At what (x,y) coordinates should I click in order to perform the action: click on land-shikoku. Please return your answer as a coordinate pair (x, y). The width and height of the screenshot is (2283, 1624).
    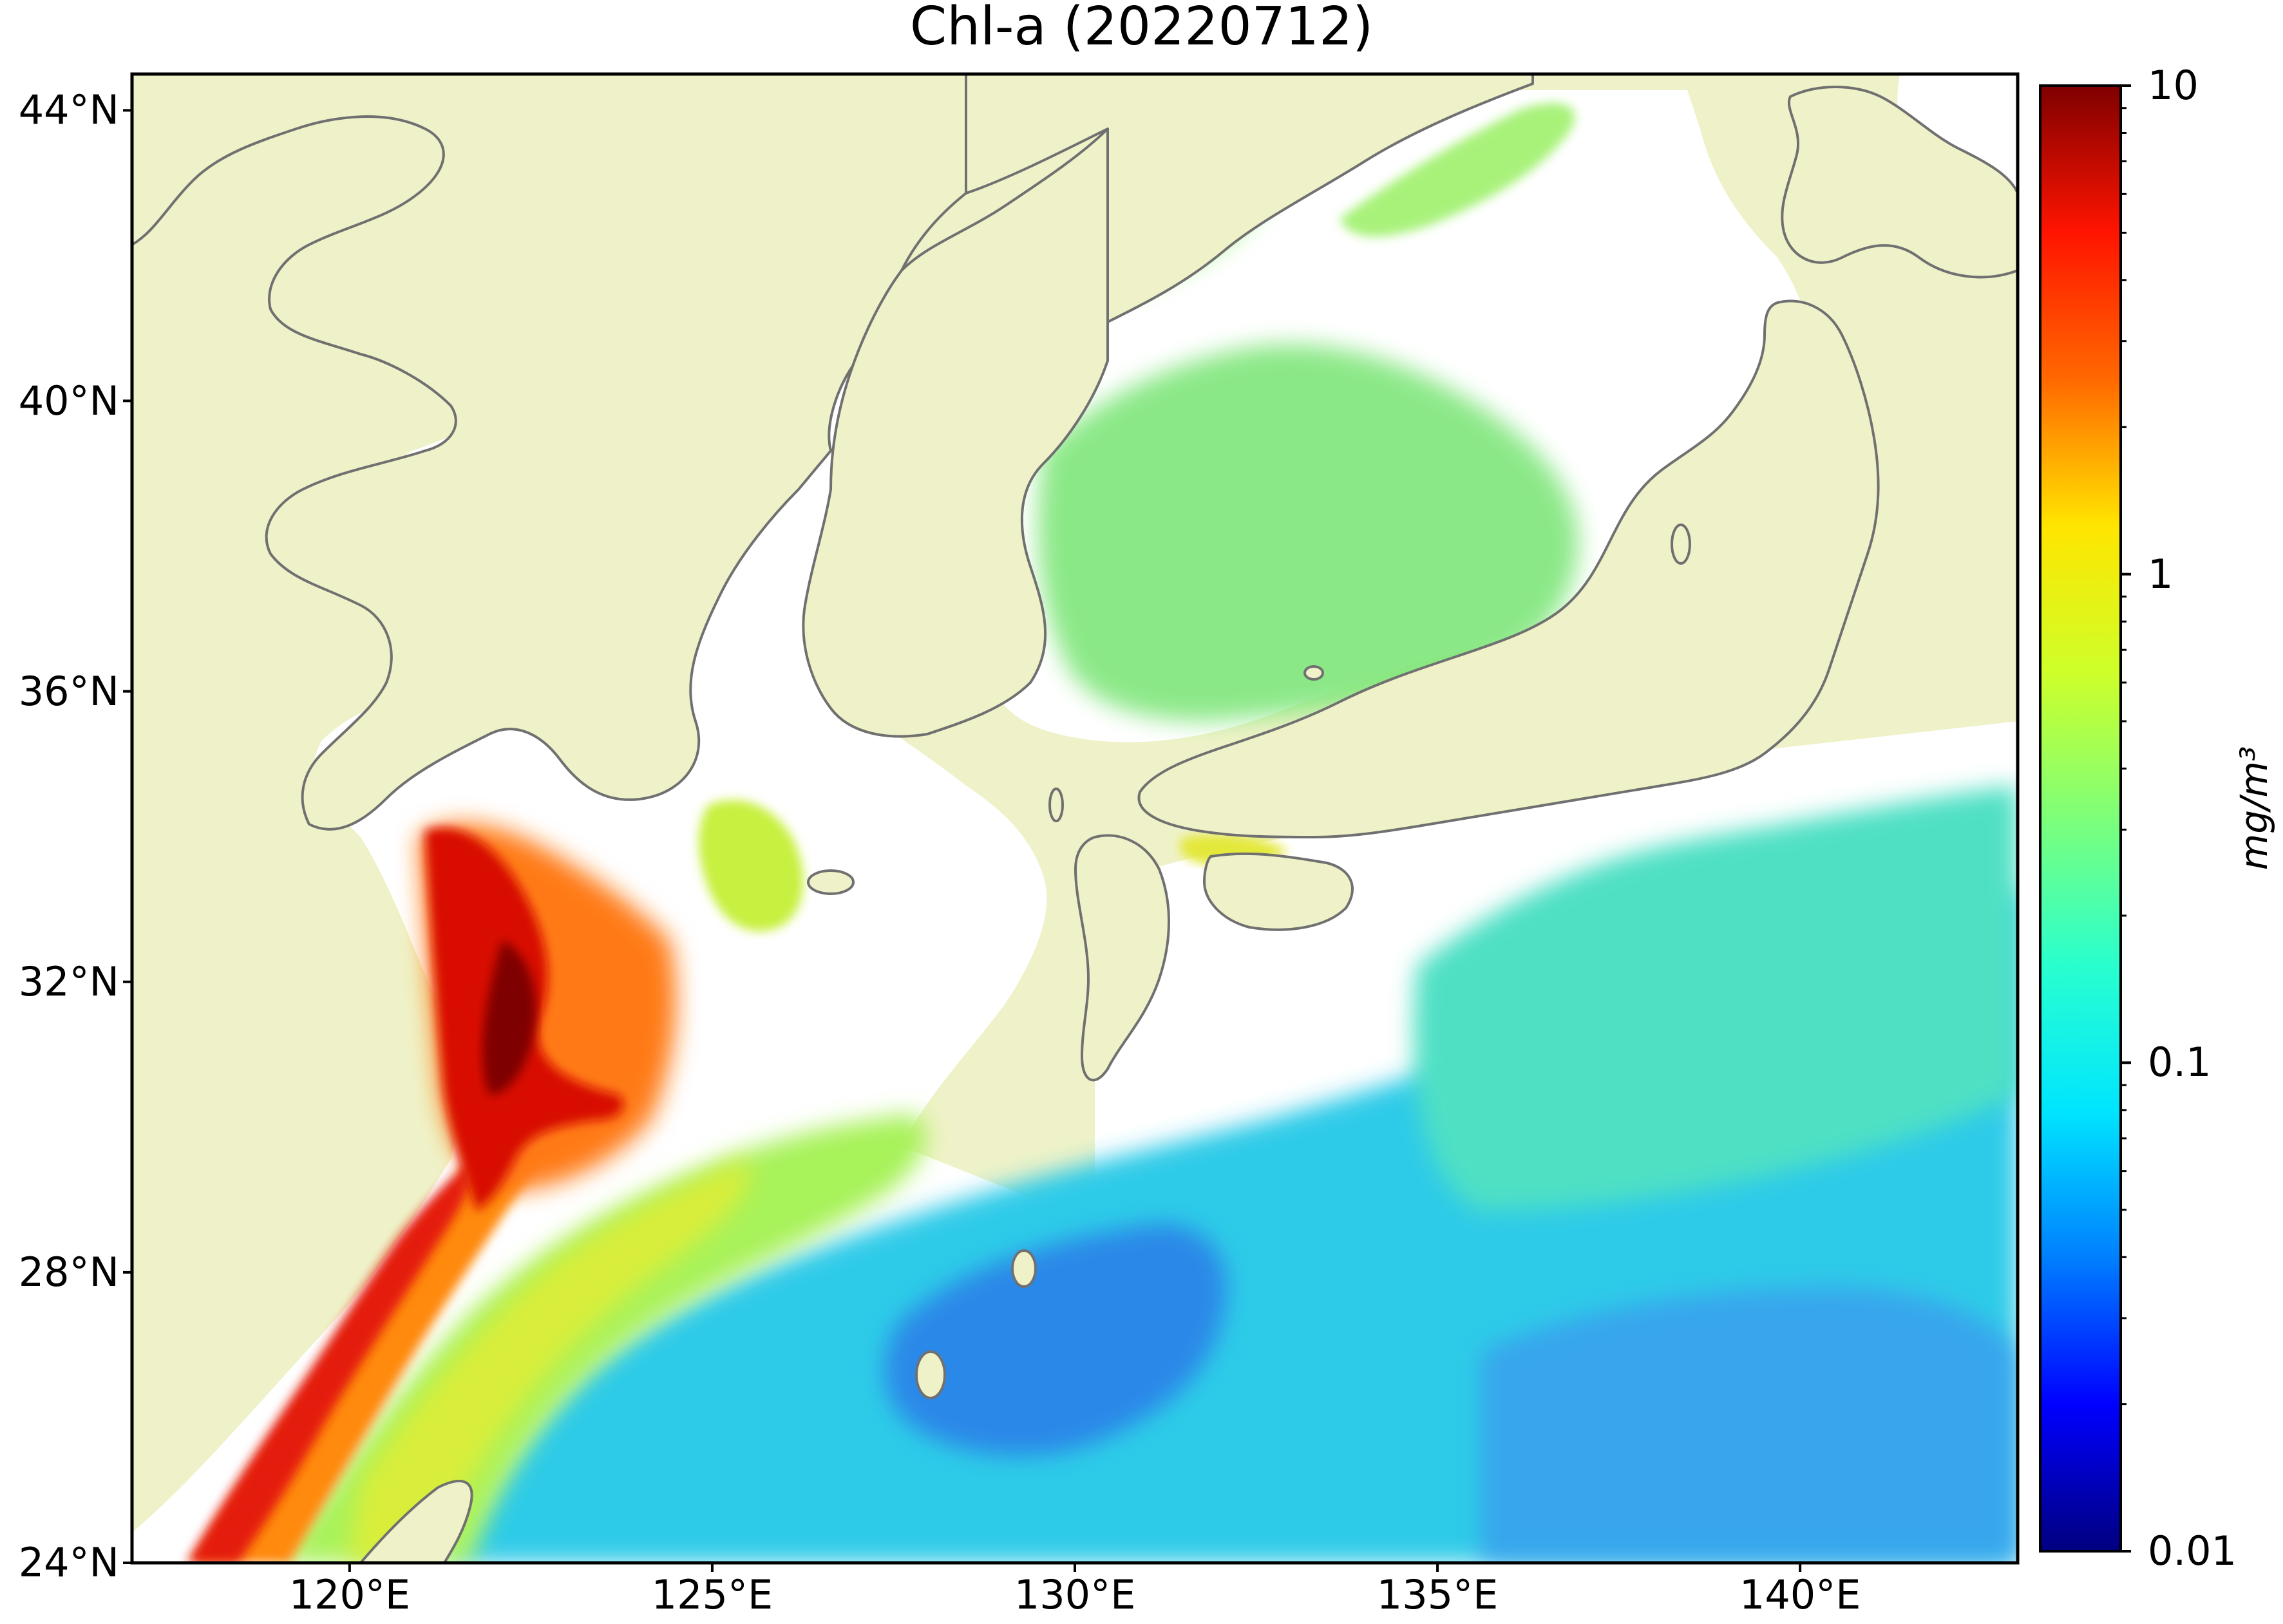
    Looking at the image, I should click on (1278, 891).